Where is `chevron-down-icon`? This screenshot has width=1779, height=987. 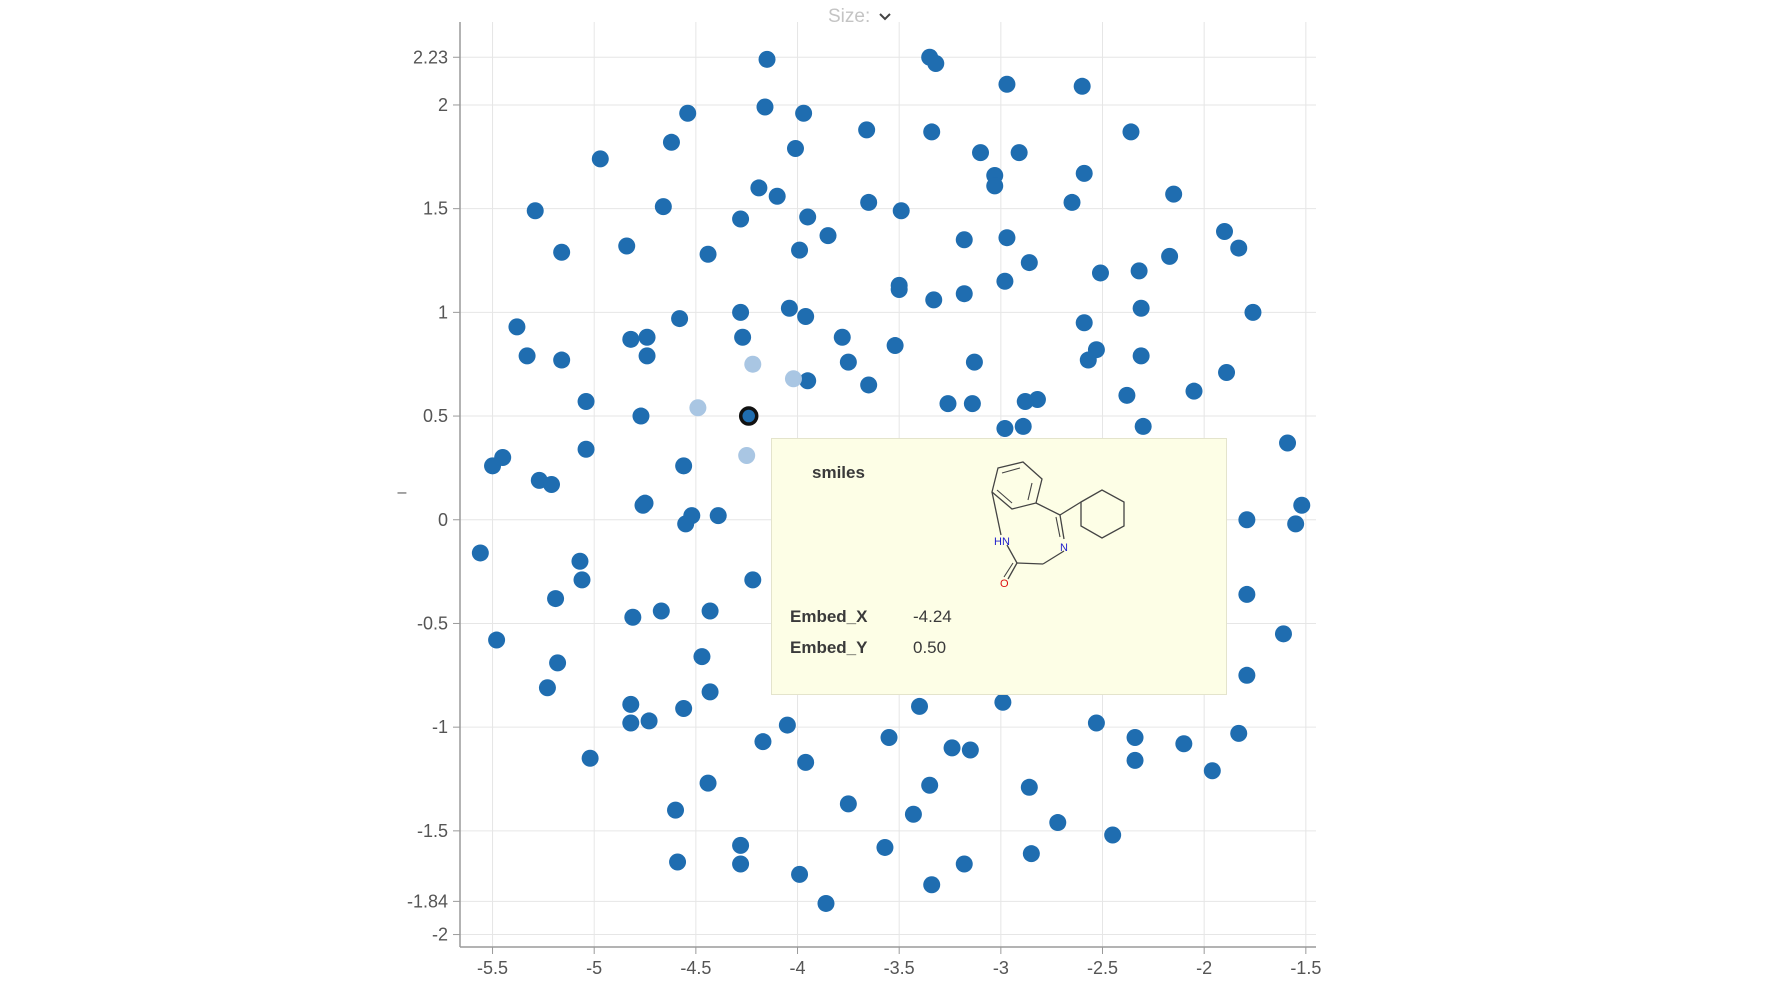
chevron-down-icon is located at coordinates (885, 17).